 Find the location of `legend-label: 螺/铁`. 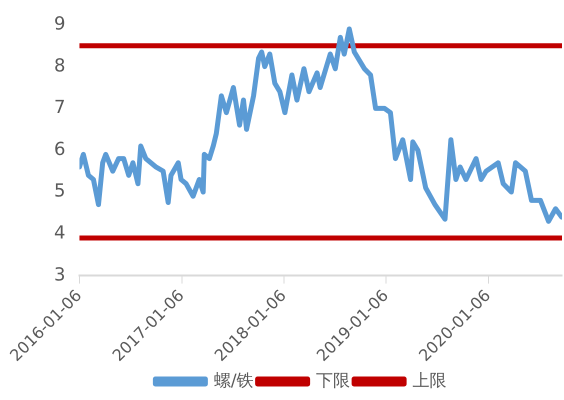

legend-label: 螺/铁 is located at coordinates (234, 380).